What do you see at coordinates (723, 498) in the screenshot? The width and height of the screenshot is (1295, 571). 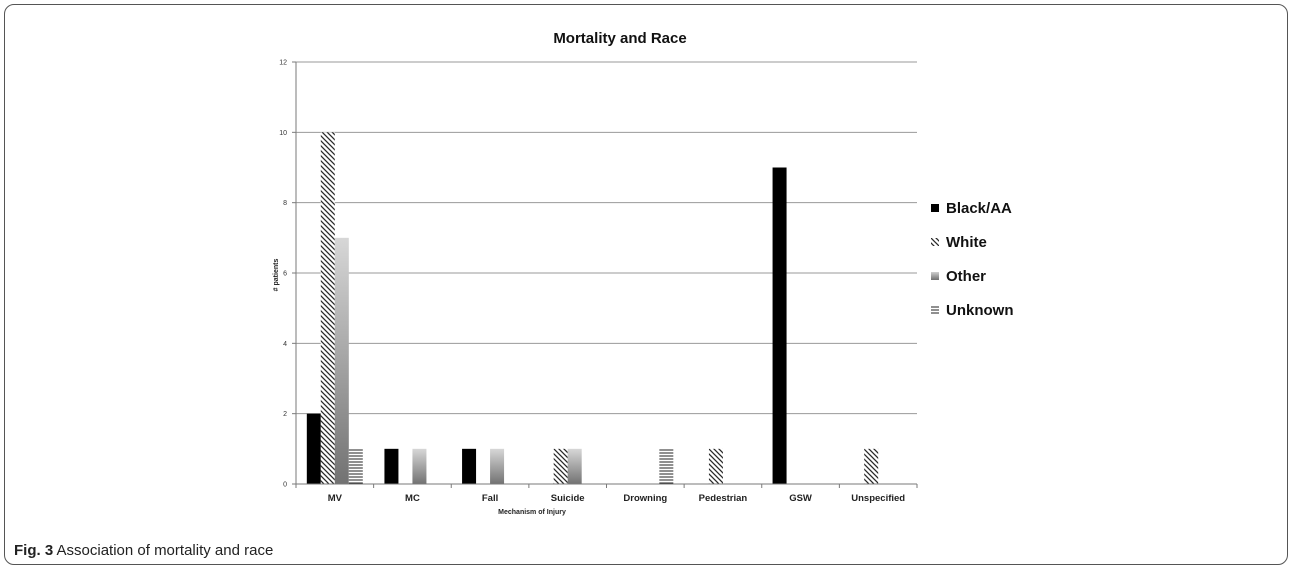 I see `x-tick-label: Pedestrian` at bounding box center [723, 498].